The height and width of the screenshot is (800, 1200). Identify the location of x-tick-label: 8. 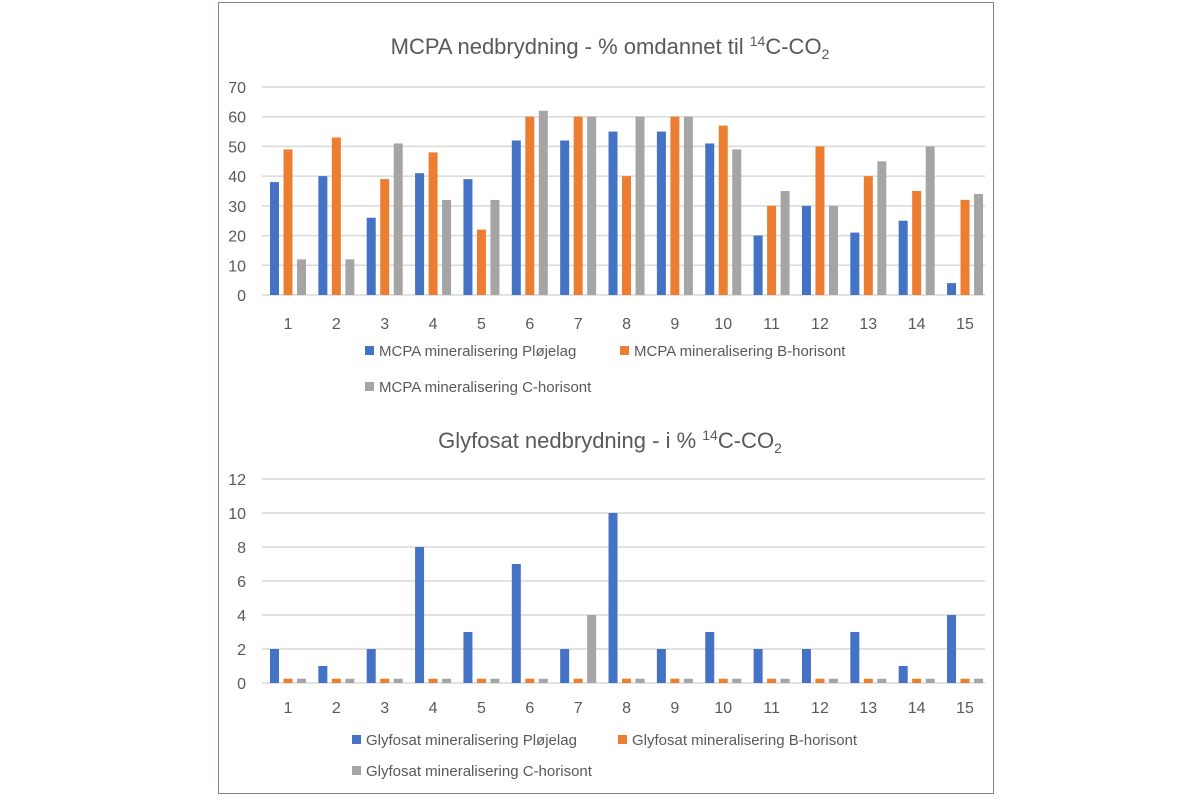
(626, 708).